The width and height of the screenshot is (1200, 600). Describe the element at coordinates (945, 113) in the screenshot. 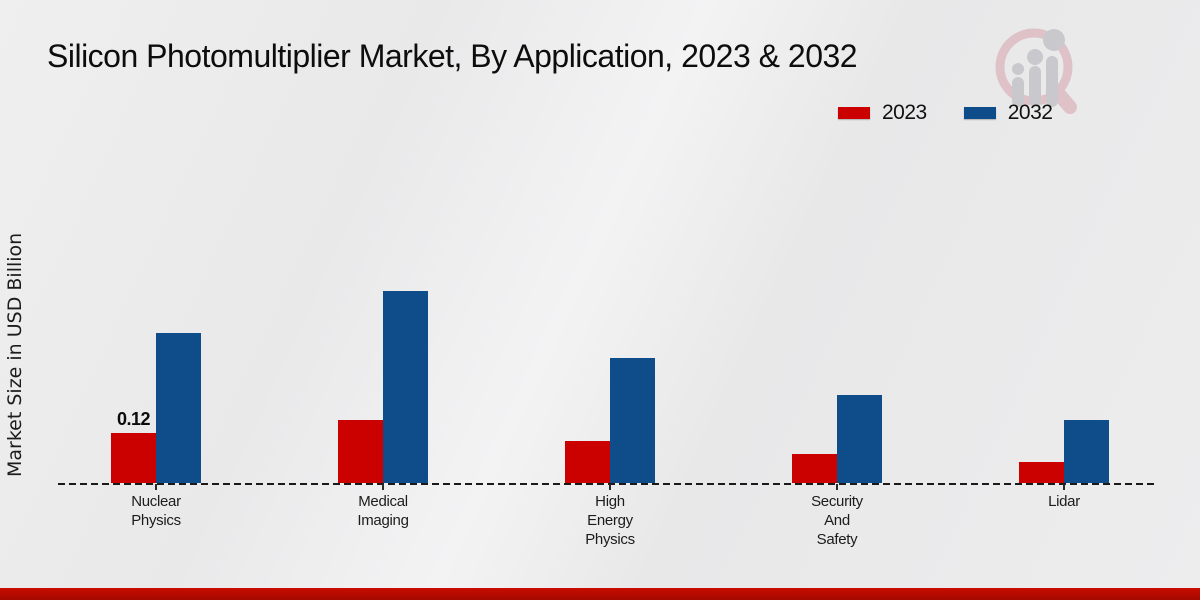

I see `legend: 2023 2032` at that location.